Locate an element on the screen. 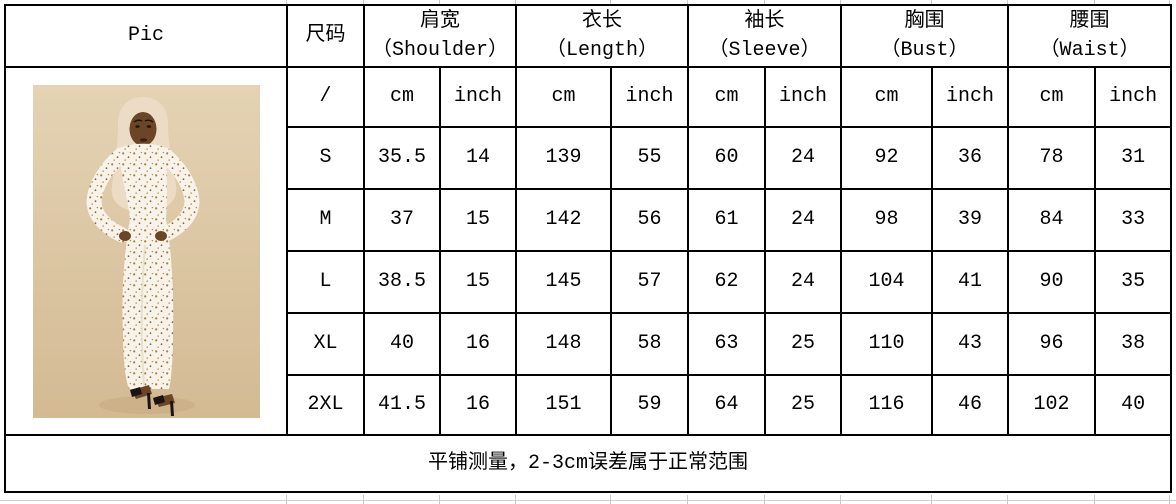  size-row-m: M 37 15 142 56 61 24 98 39 84 33 is located at coordinates (589, 220).